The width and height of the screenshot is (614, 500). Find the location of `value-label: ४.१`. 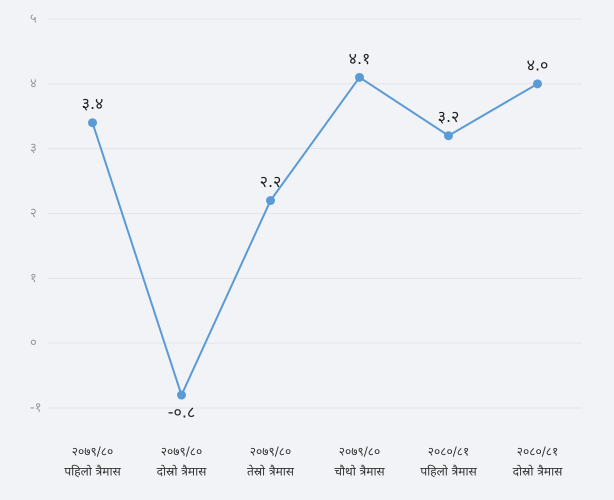

value-label: ४.१ is located at coordinates (360, 58).